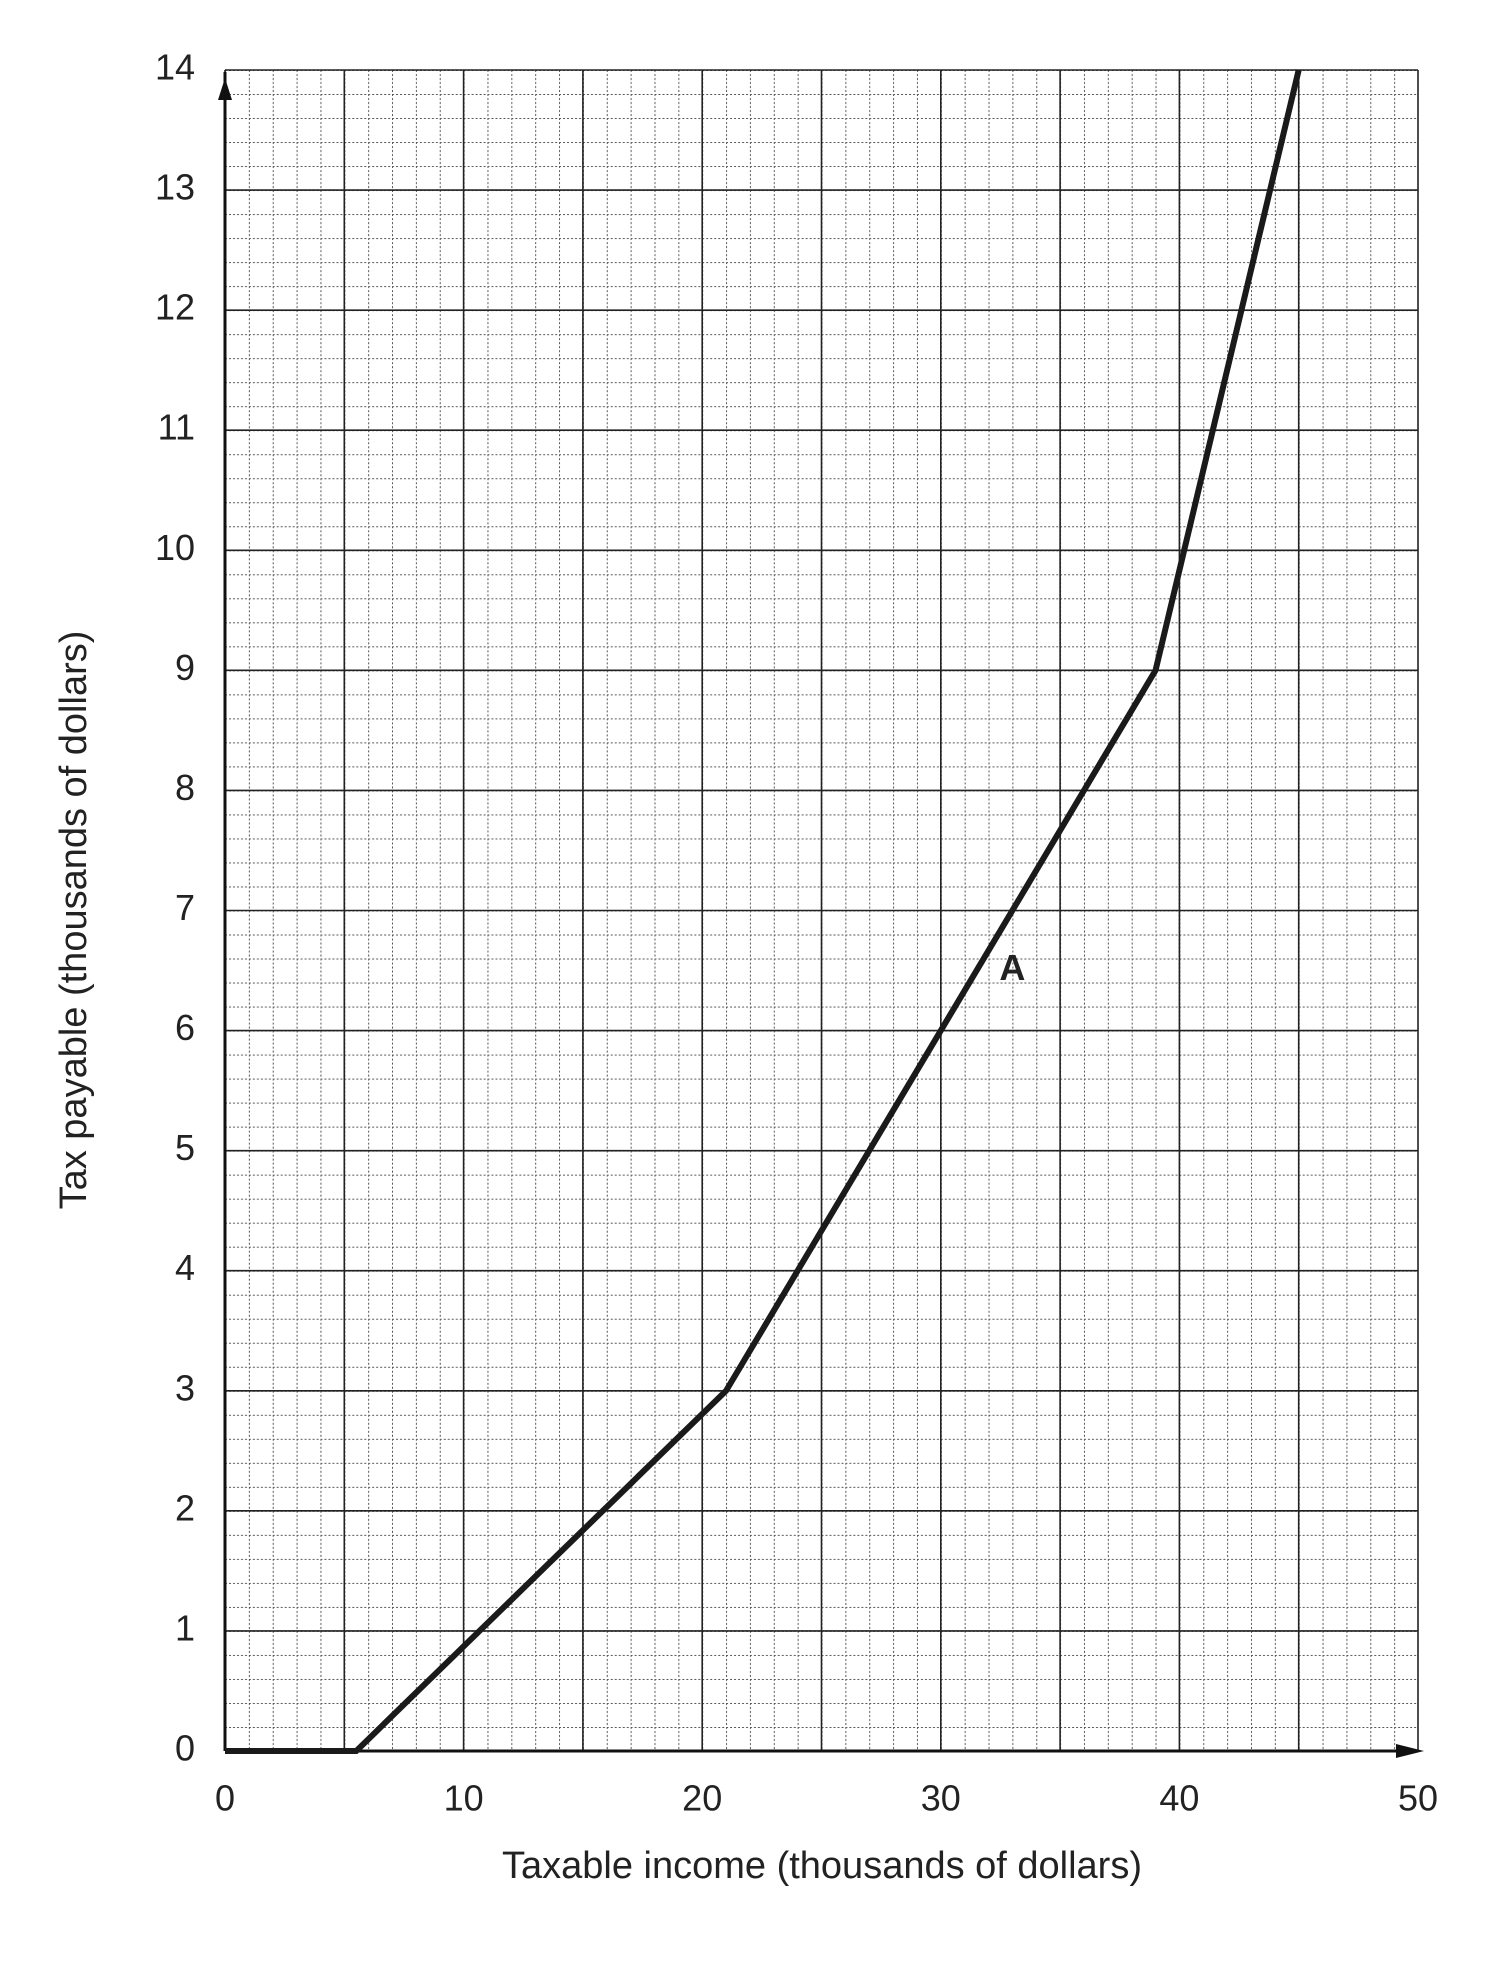 This screenshot has width=1494, height=1972. Describe the element at coordinates (464, 1798) in the screenshot. I see `x-tick-label: 10` at that location.